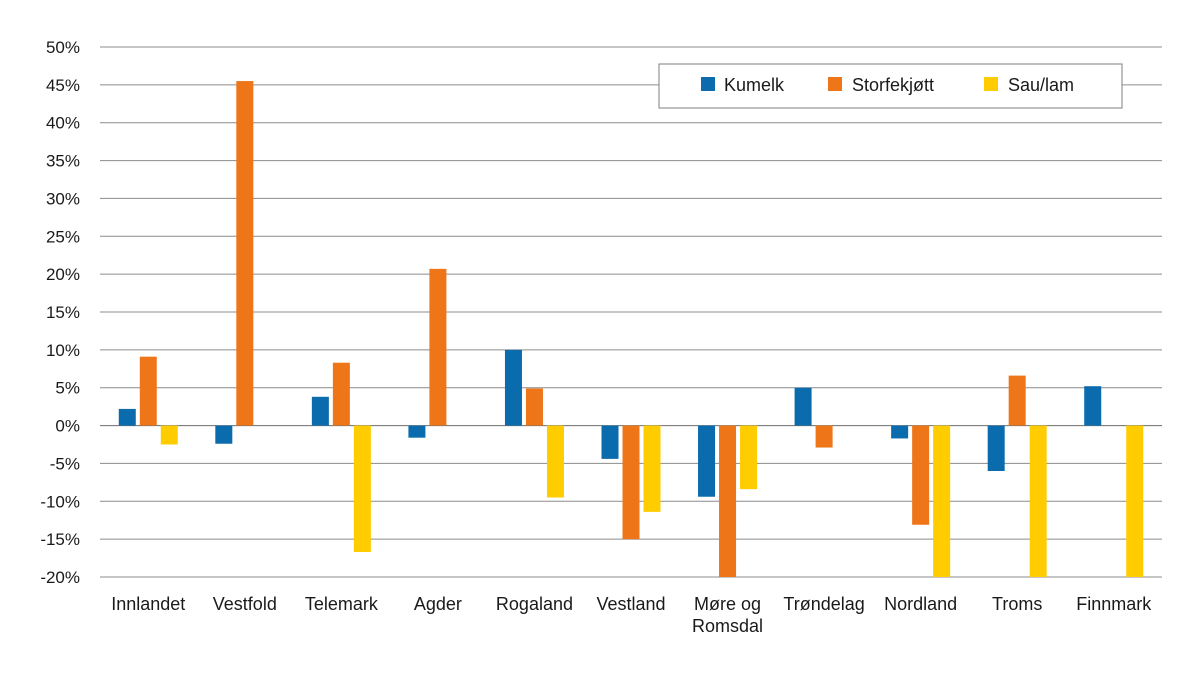  What do you see at coordinates (245, 604) in the screenshot?
I see `x-category-label: Vestfold` at bounding box center [245, 604].